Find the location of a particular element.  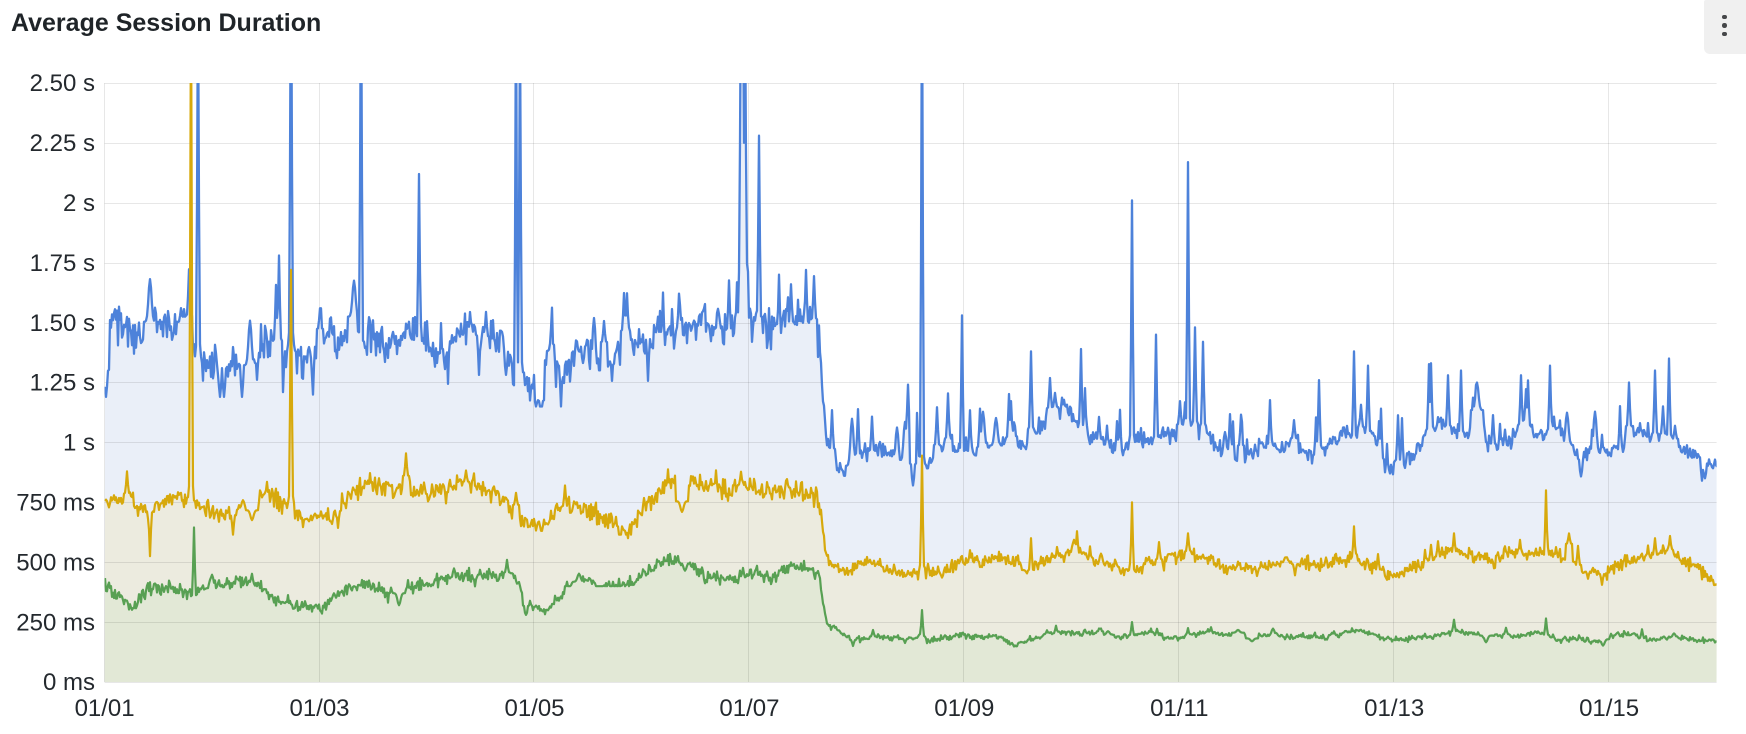

svg-text: 750 ms is located at coordinates (55, 503).